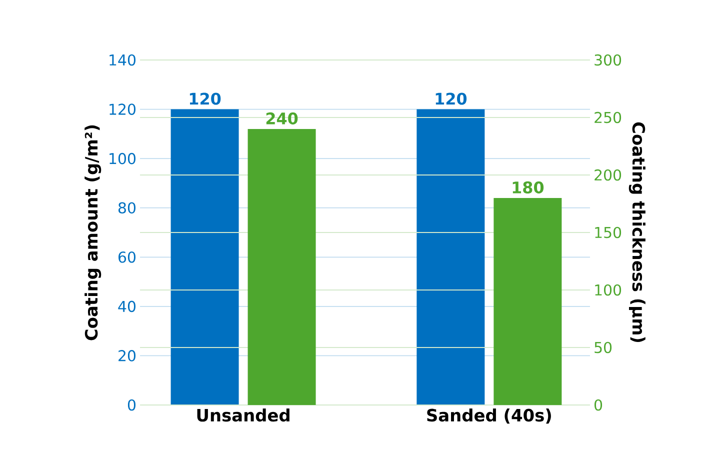  What do you see at coordinates (637, 232) in the screenshot?
I see `y2-axis-title: Coating thickness (µm)` at bounding box center [637, 232].